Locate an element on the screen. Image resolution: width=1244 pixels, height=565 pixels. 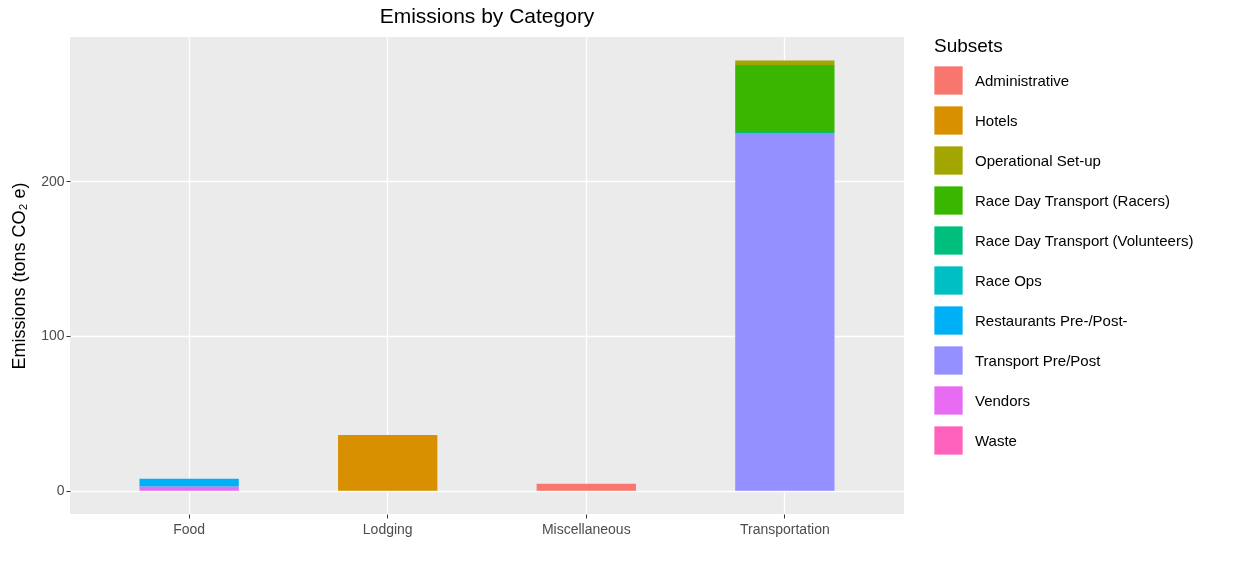
legend-label: Race Ops is located at coordinates (1008, 280).